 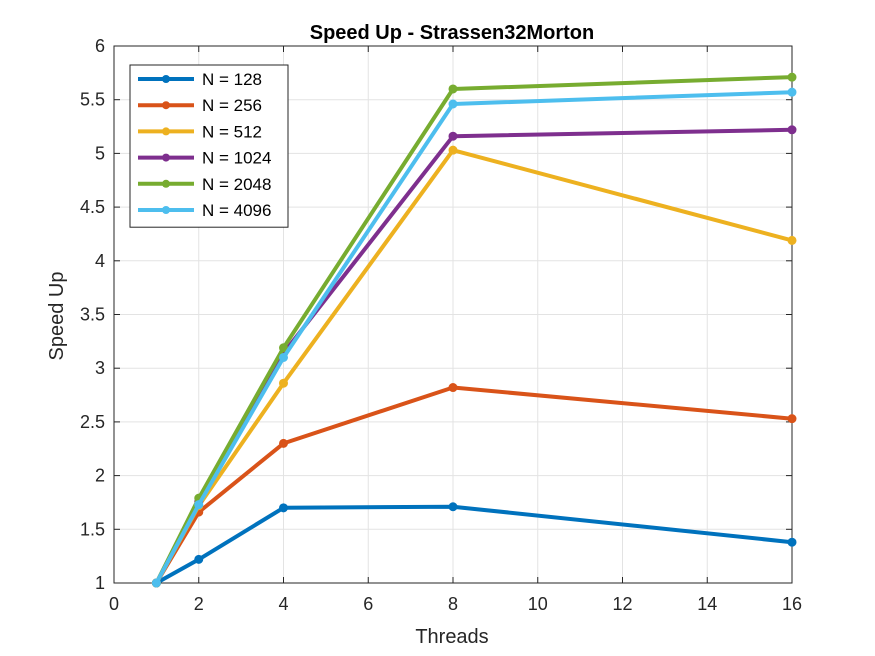 What do you see at coordinates (200, 105) in the screenshot?
I see `legend-item: N = 256` at bounding box center [200, 105].